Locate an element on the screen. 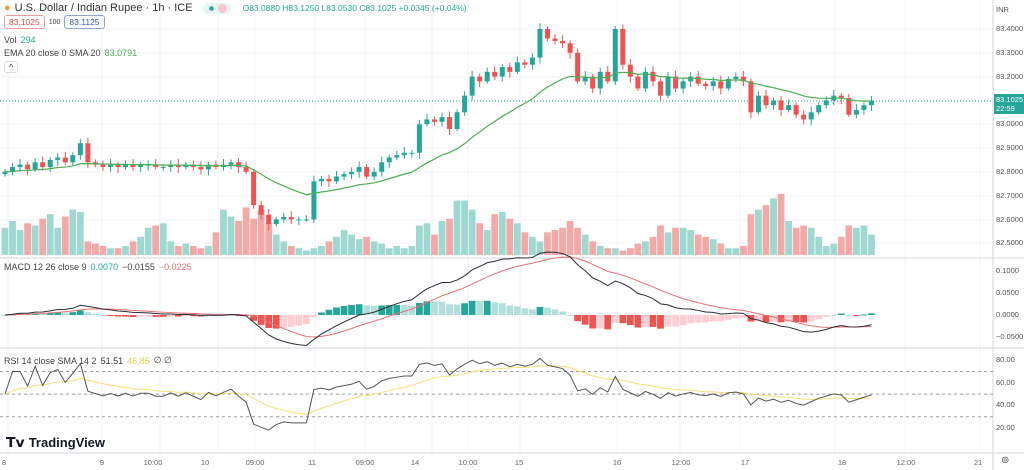 Image resolution: width=1024 pixels, height=470 pixels. buy-price-button: 83.1125 is located at coordinates (84, 22).